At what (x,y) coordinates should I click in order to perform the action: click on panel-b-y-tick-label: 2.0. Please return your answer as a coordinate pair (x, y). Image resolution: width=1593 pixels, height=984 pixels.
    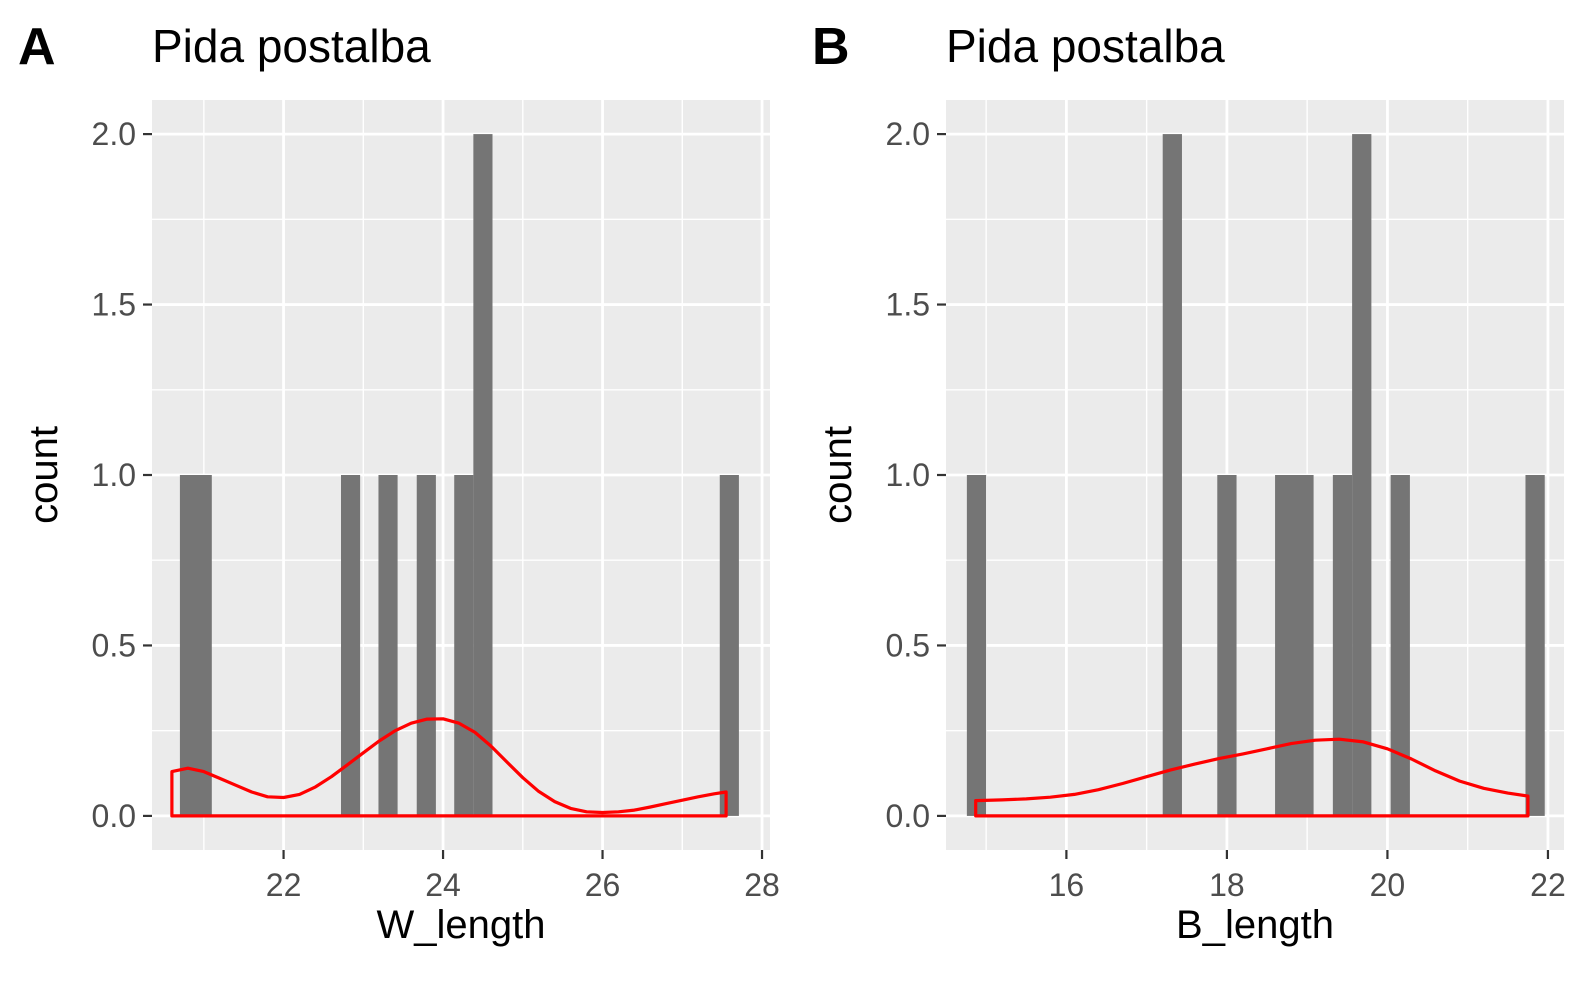
    Looking at the image, I should click on (908, 134).